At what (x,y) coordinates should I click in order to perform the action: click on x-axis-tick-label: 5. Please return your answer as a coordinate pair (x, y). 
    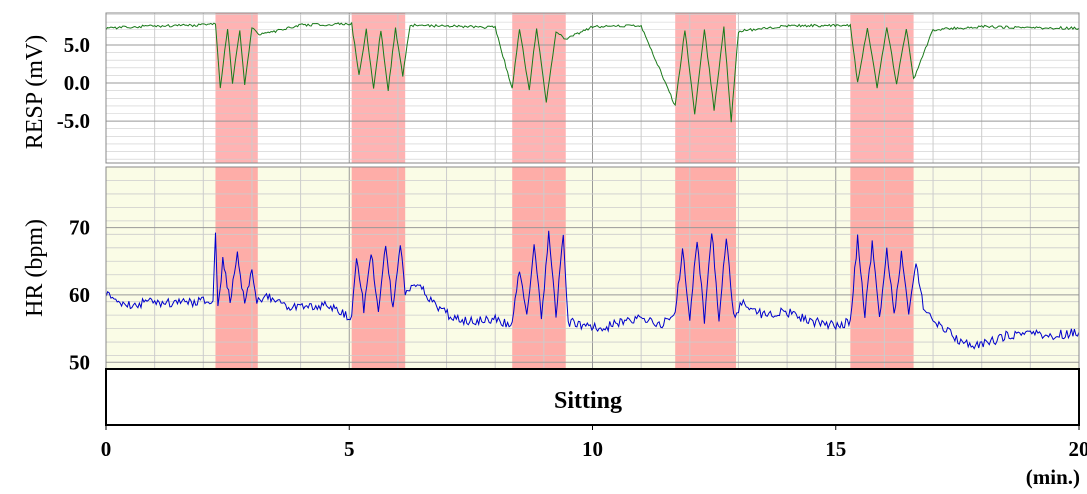
    Looking at the image, I should click on (349, 449).